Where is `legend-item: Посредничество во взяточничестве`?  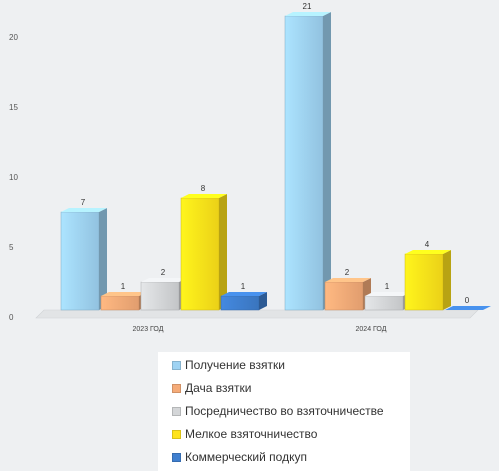 legend-item: Посредничество во взяточничестве is located at coordinates (278, 411).